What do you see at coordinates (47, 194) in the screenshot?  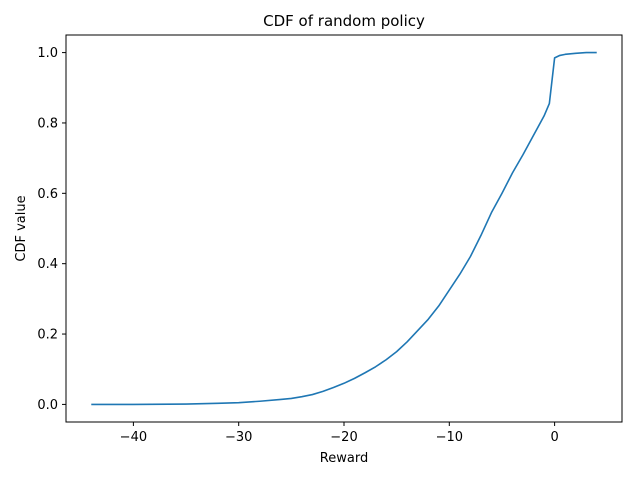 I see `y-tick-label: 0.6` at bounding box center [47, 194].